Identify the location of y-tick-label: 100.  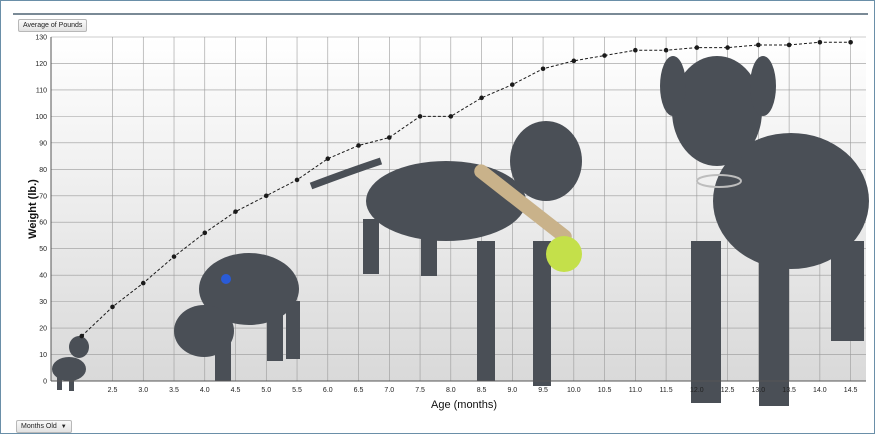
(41, 117).